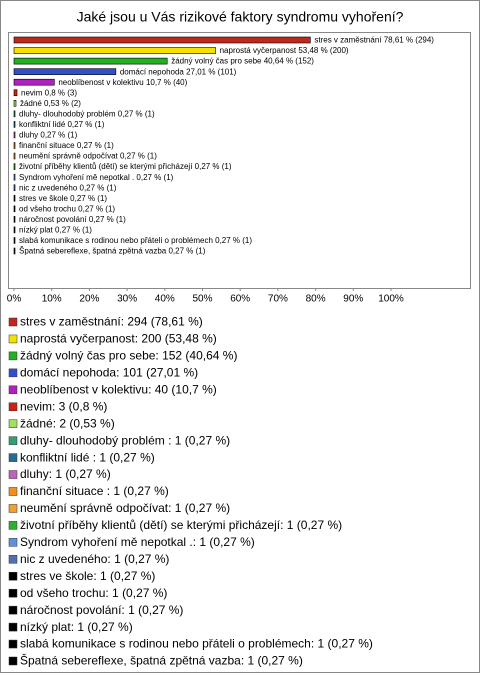 The height and width of the screenshot is (678, 480). What do you see at coordinates (125, 508) in the screenshot?
I see `legend-label: neumění správně odpočívat: 1 (0,27 %)` at bounding box center [125, 508].